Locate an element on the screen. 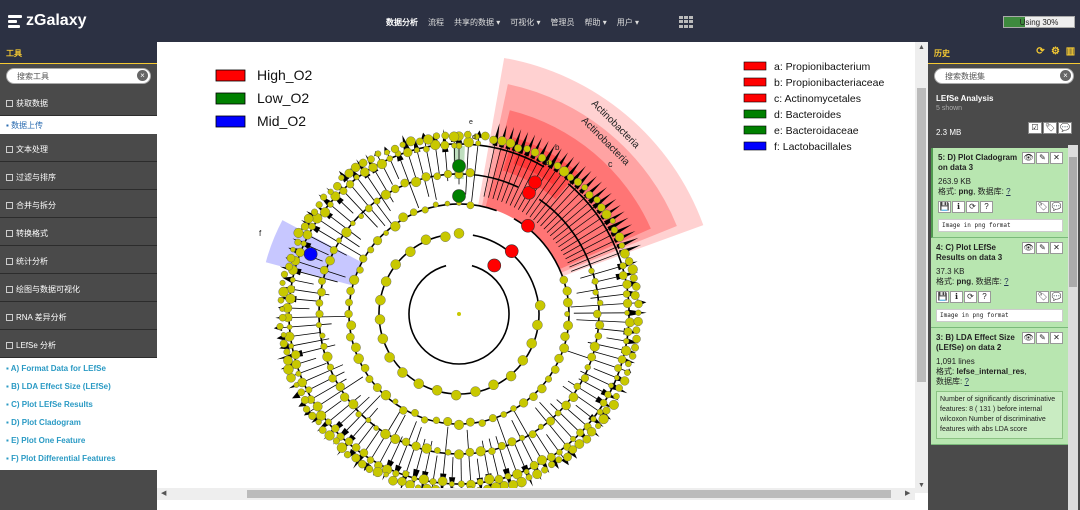  node-actinobacteria is located at coordinates (494, 265).